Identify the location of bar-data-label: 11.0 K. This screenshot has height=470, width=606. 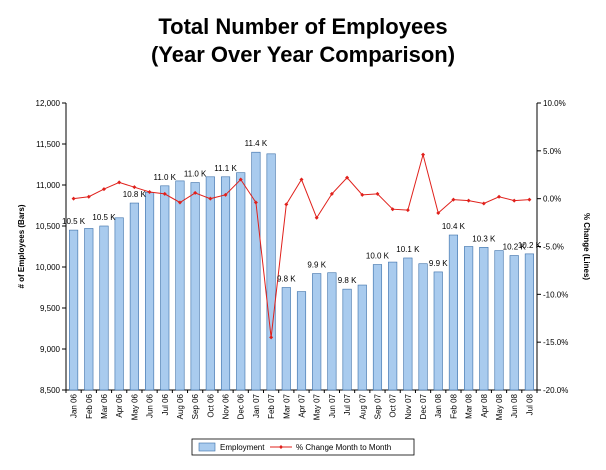
(195, 174).